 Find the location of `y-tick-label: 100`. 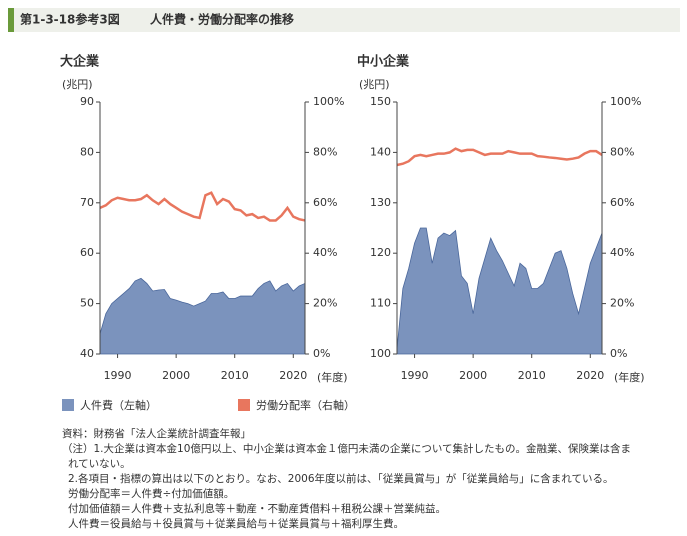

y-tick-label: 100 is located at coordinates (380, 353).